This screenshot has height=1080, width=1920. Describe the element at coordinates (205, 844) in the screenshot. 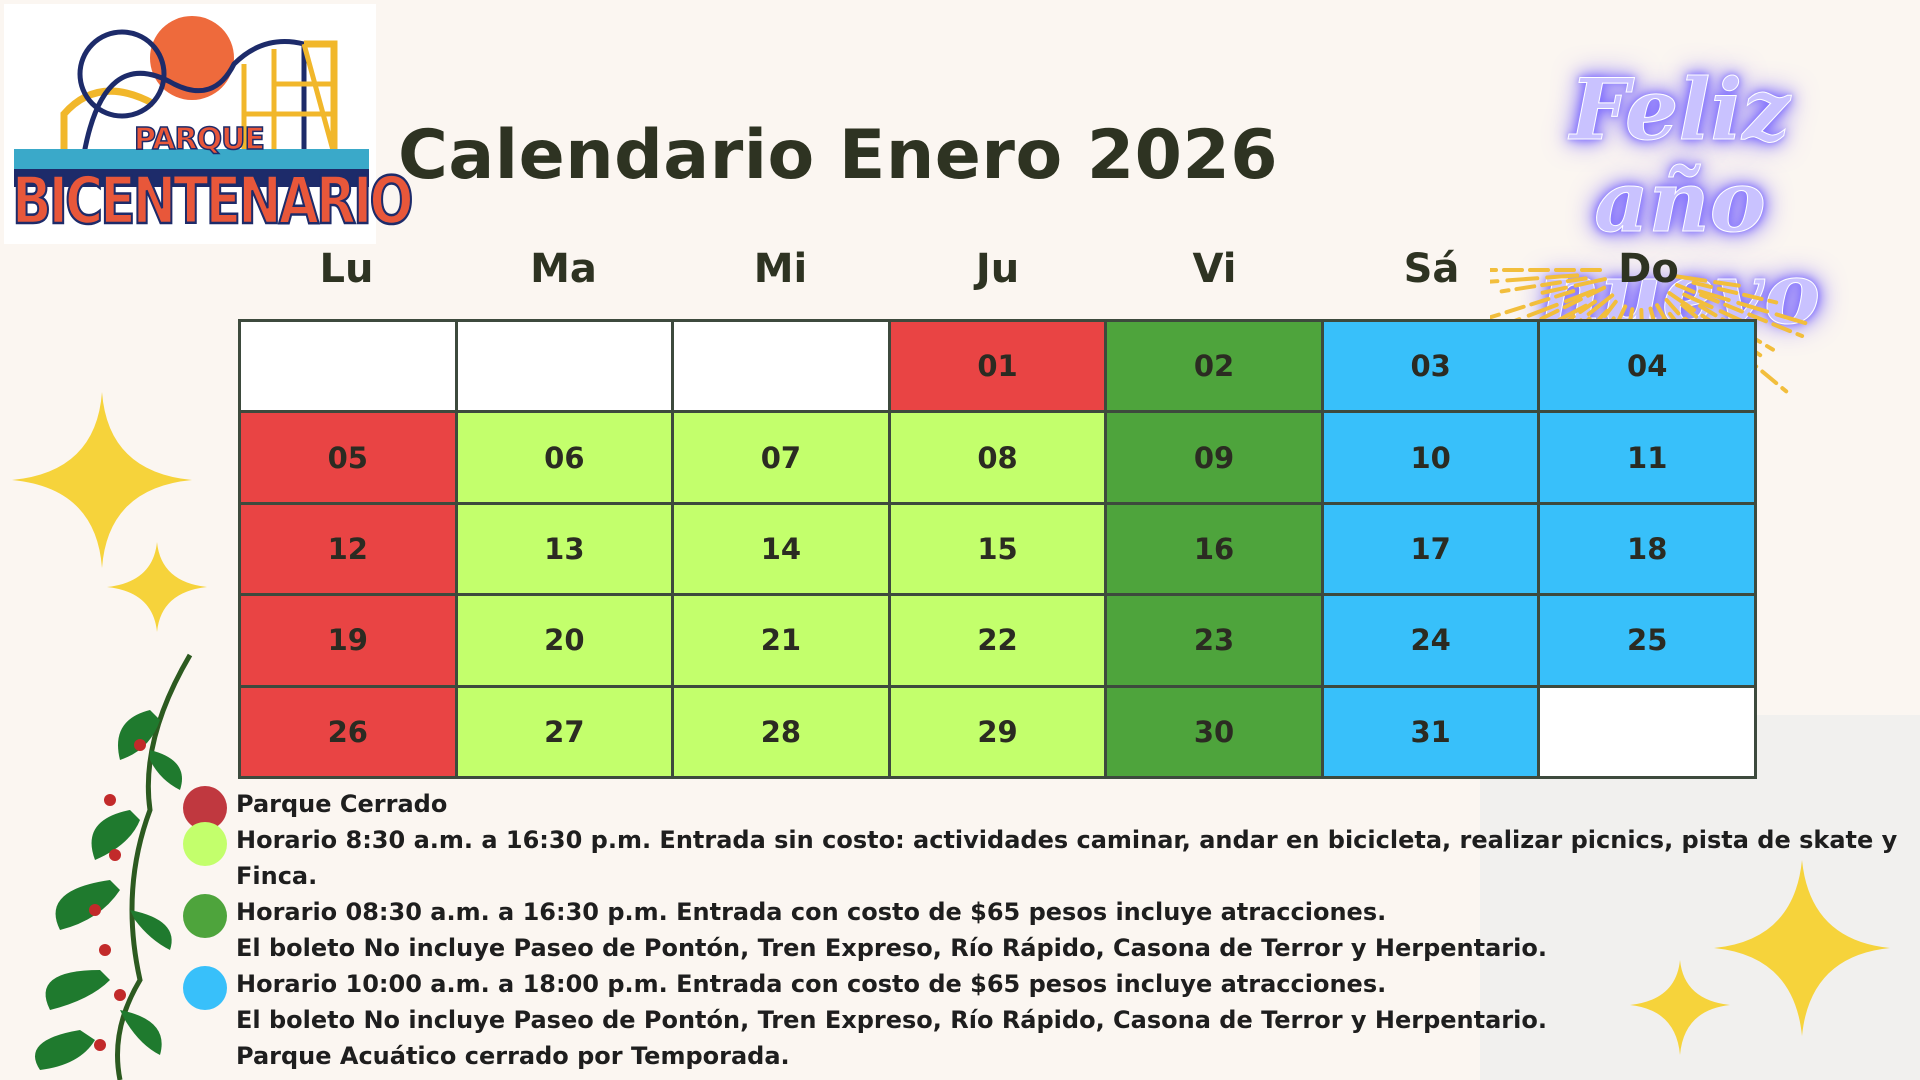

I see `legend-dot-free` at that location.